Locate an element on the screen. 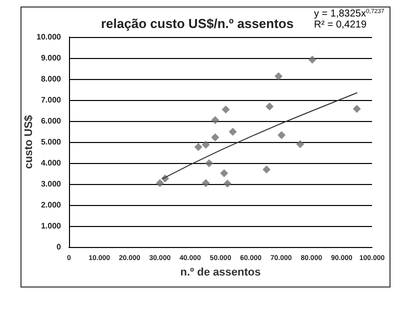 The height and width of the screenshot is (328, 418). y-tick-label: 7.000 is located at coordinates (51, 100).